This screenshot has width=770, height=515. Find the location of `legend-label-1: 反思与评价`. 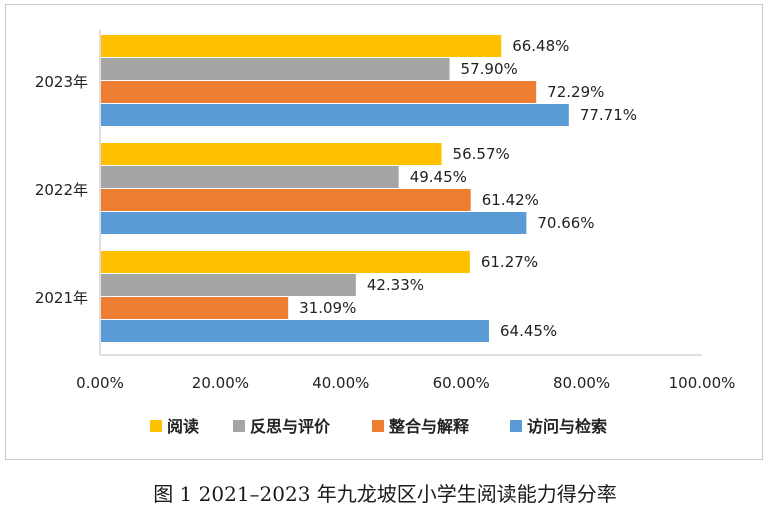

legend-label-1: 反思与评价 is located at coordinates (290, 426).